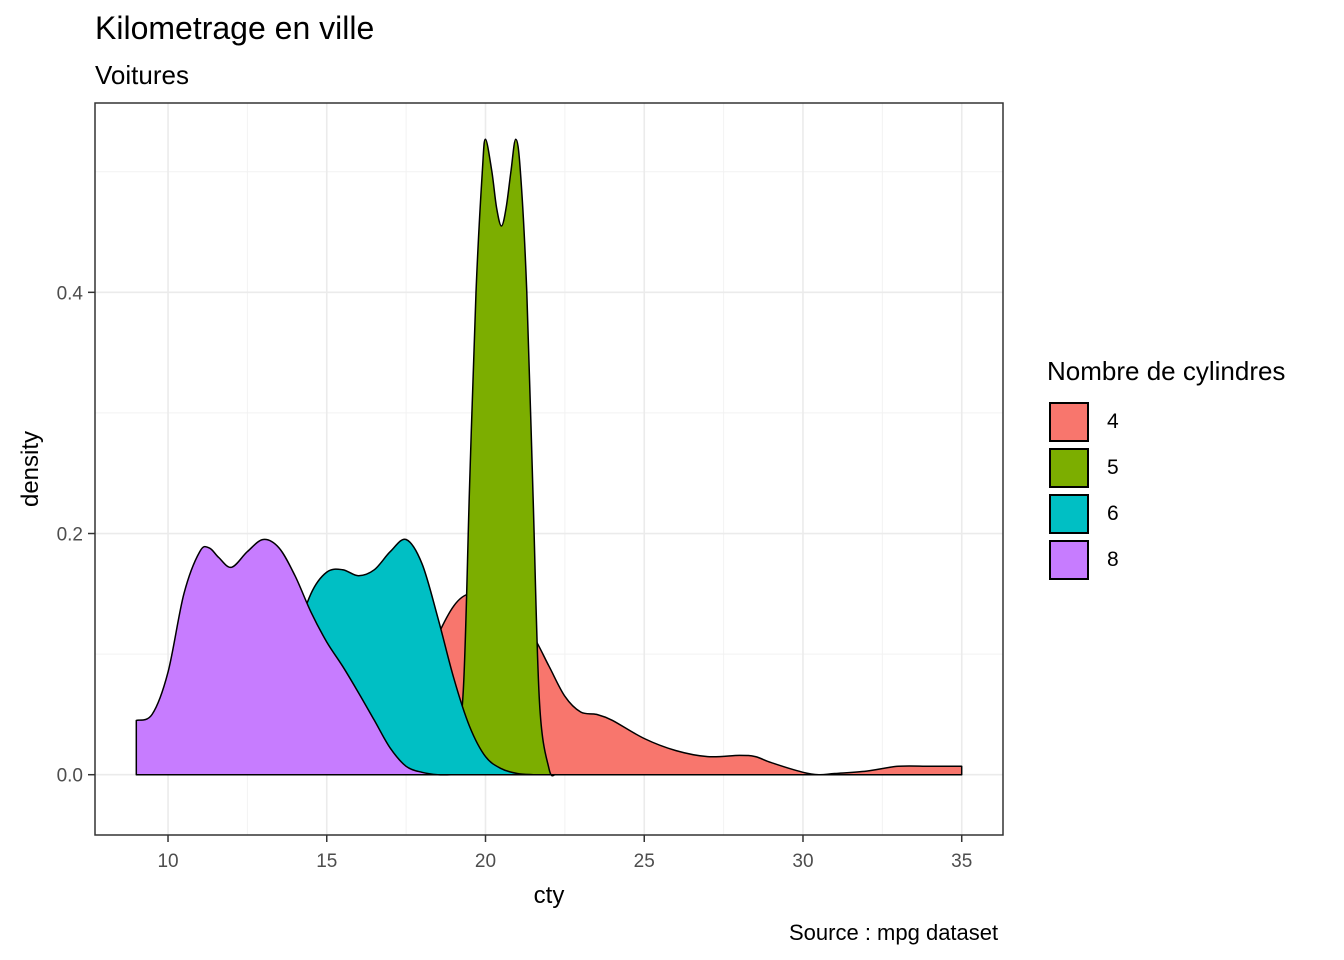 This screenshot has width=1344, height=960. I want to click on legend-item-4: 4, so click(1166, 422).